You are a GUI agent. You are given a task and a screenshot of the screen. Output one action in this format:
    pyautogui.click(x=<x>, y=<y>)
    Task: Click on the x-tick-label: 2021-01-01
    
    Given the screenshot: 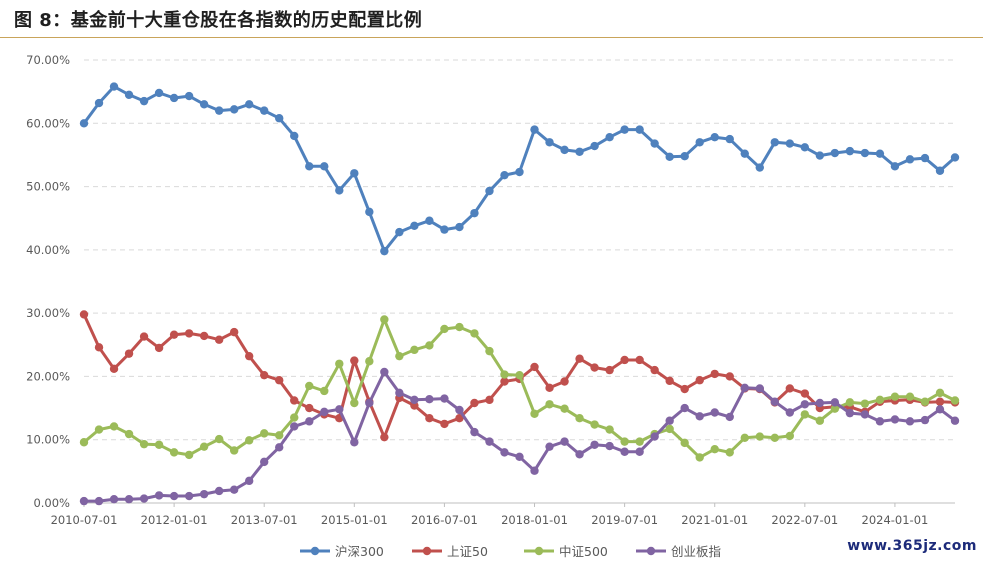 What is the action you would take?
    pyautogui.click(x=714, y=520)
    